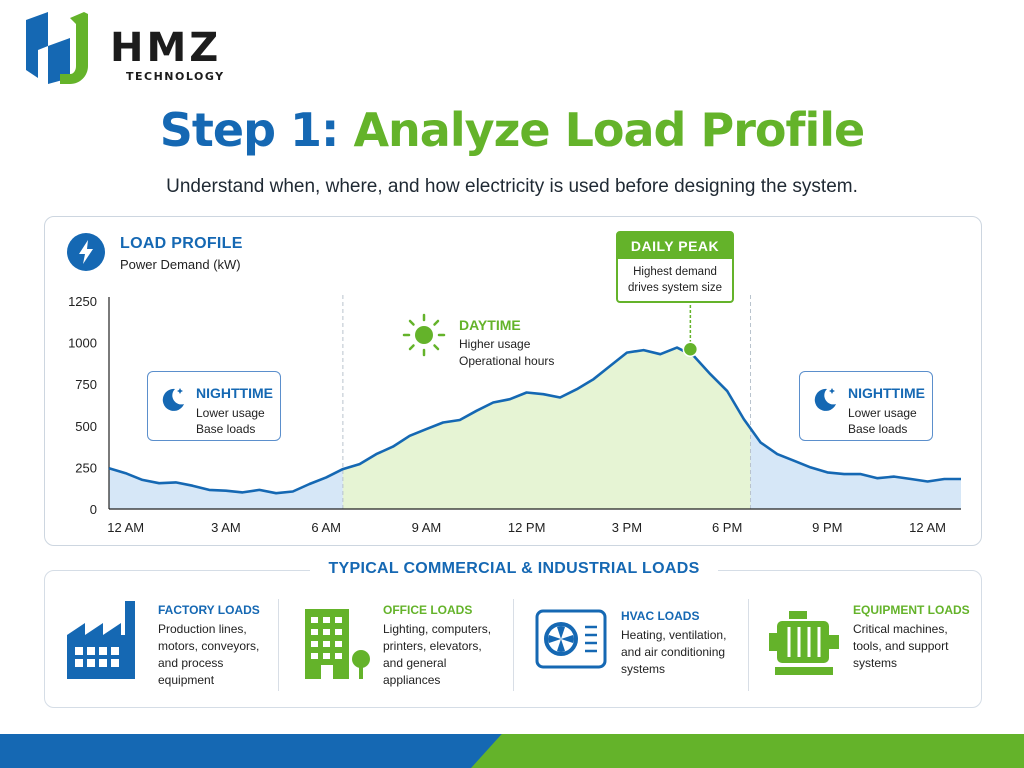  Describe the element at coordinates (226, 527) in the screenshot. I see `x-tick-label: 3 AM` at that location.